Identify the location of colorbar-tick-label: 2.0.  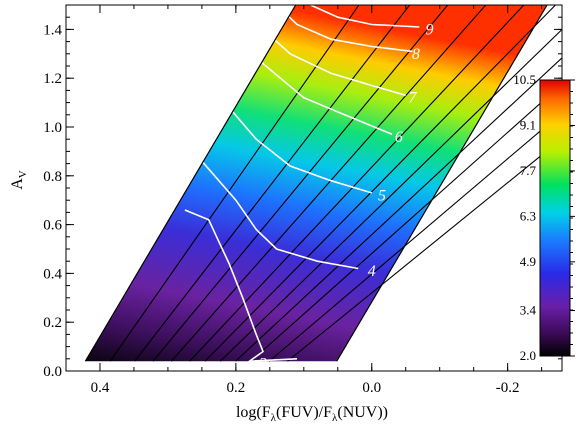
(528, 355).